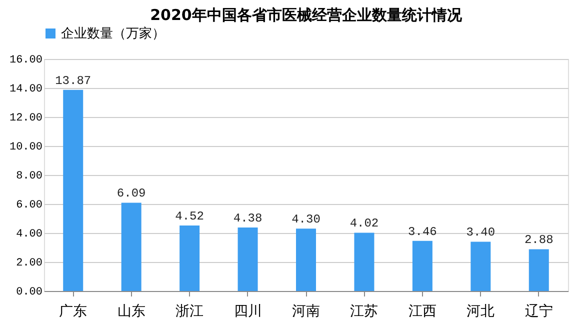  Describe the element at coordinates (247, 218) in the screenshot. I see `data-label: 4.38` at that location.